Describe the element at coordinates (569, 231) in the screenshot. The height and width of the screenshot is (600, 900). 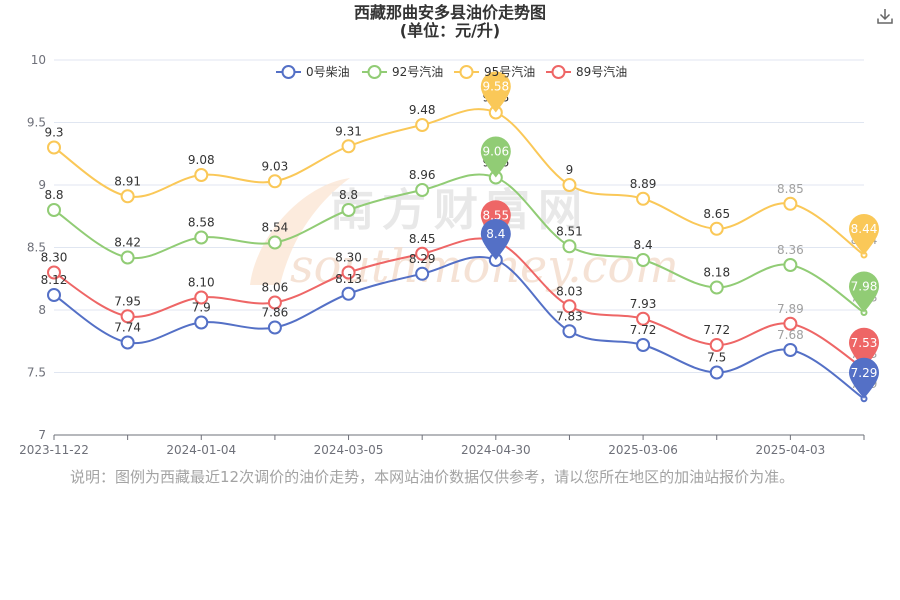
I see `data-label: 8.51` at that location.